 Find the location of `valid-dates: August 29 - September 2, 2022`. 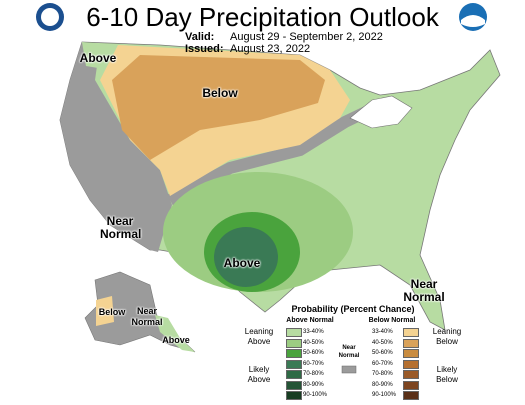

valid-dates: August 29 - September 2, 2022 is located at coordinates (306, 37).